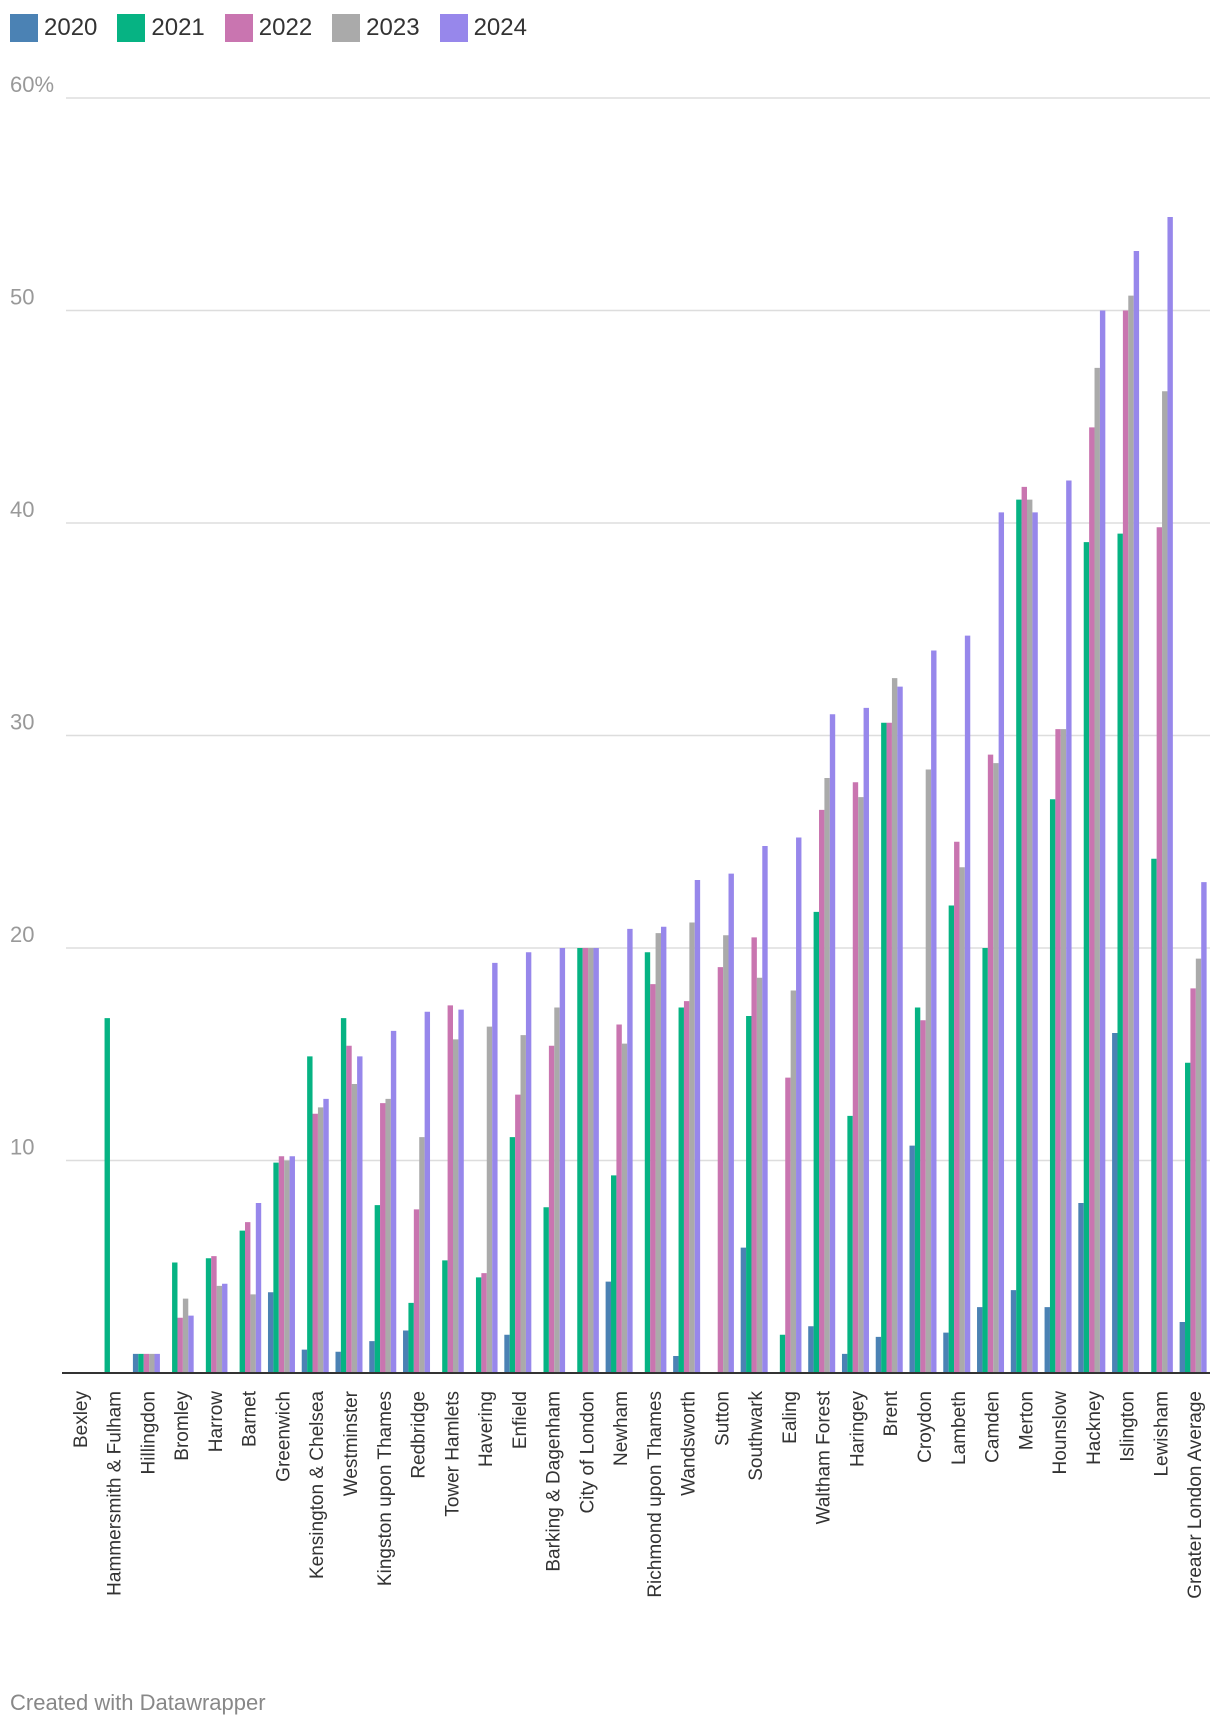 The image size is (1220, 1726). What do you see at coordinates (419, 1435) in the screenshot?
I see `x-tick-label: Redbridge` at bounding box center [419, 1435].